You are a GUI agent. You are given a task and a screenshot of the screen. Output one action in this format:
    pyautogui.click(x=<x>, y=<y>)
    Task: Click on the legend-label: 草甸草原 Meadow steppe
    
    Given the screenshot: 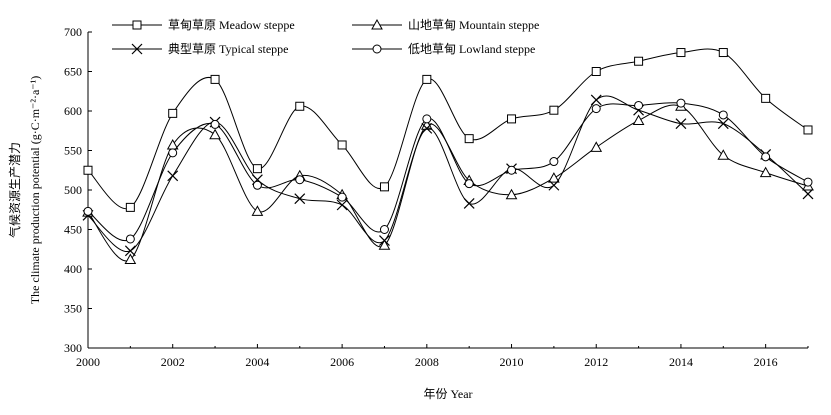 What is the action you would take?
    pyautogui.click(x=231, y=25)
    